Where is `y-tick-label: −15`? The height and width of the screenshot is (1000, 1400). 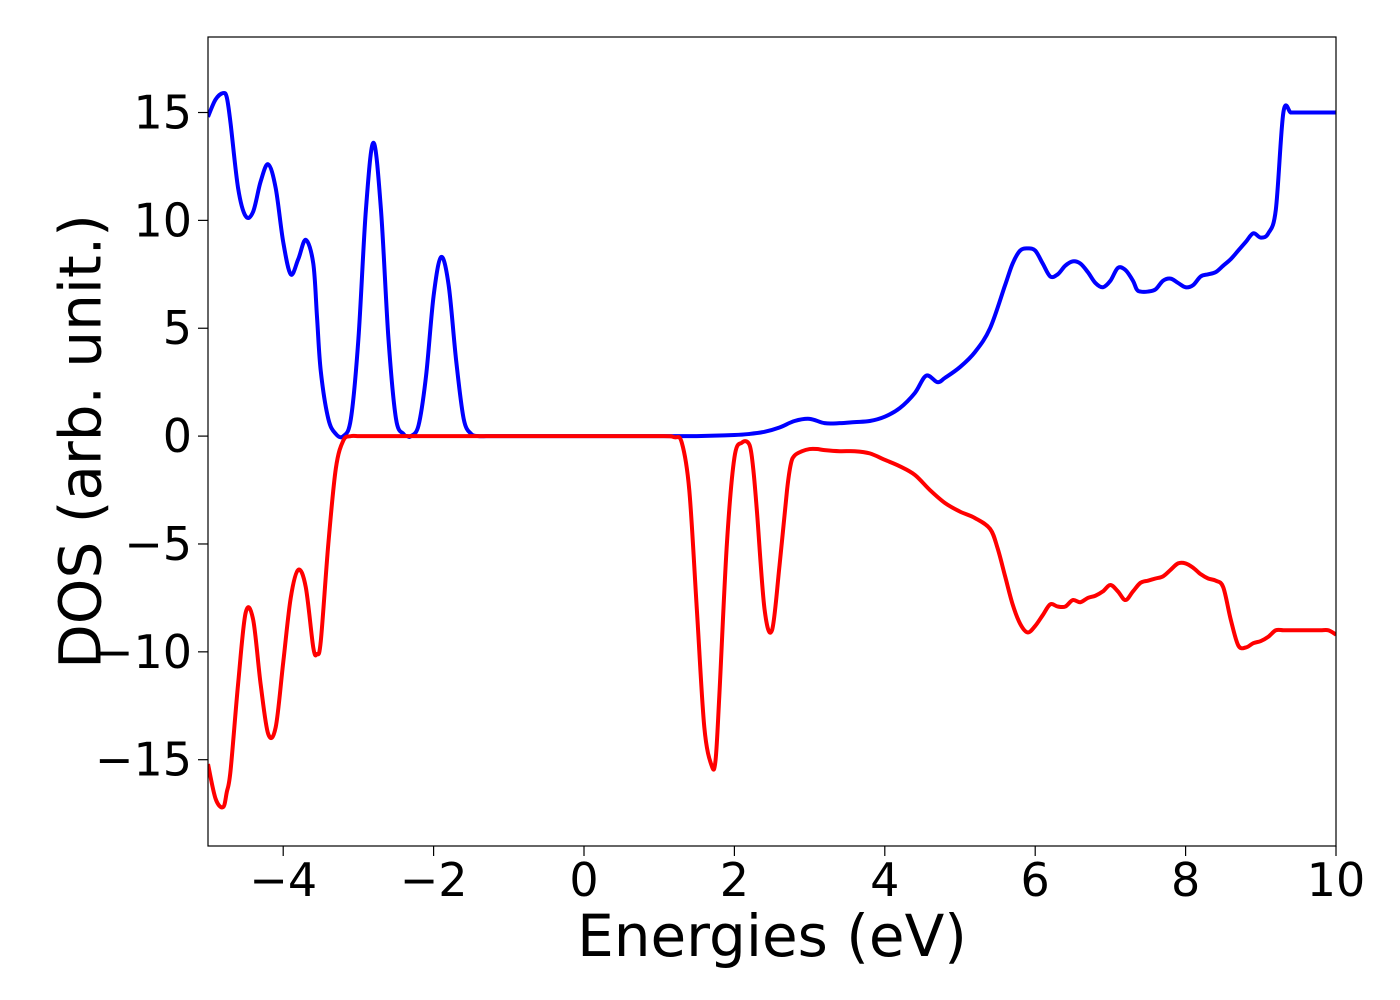
y-tick-label: −15 is located at coordinates (143, 760).